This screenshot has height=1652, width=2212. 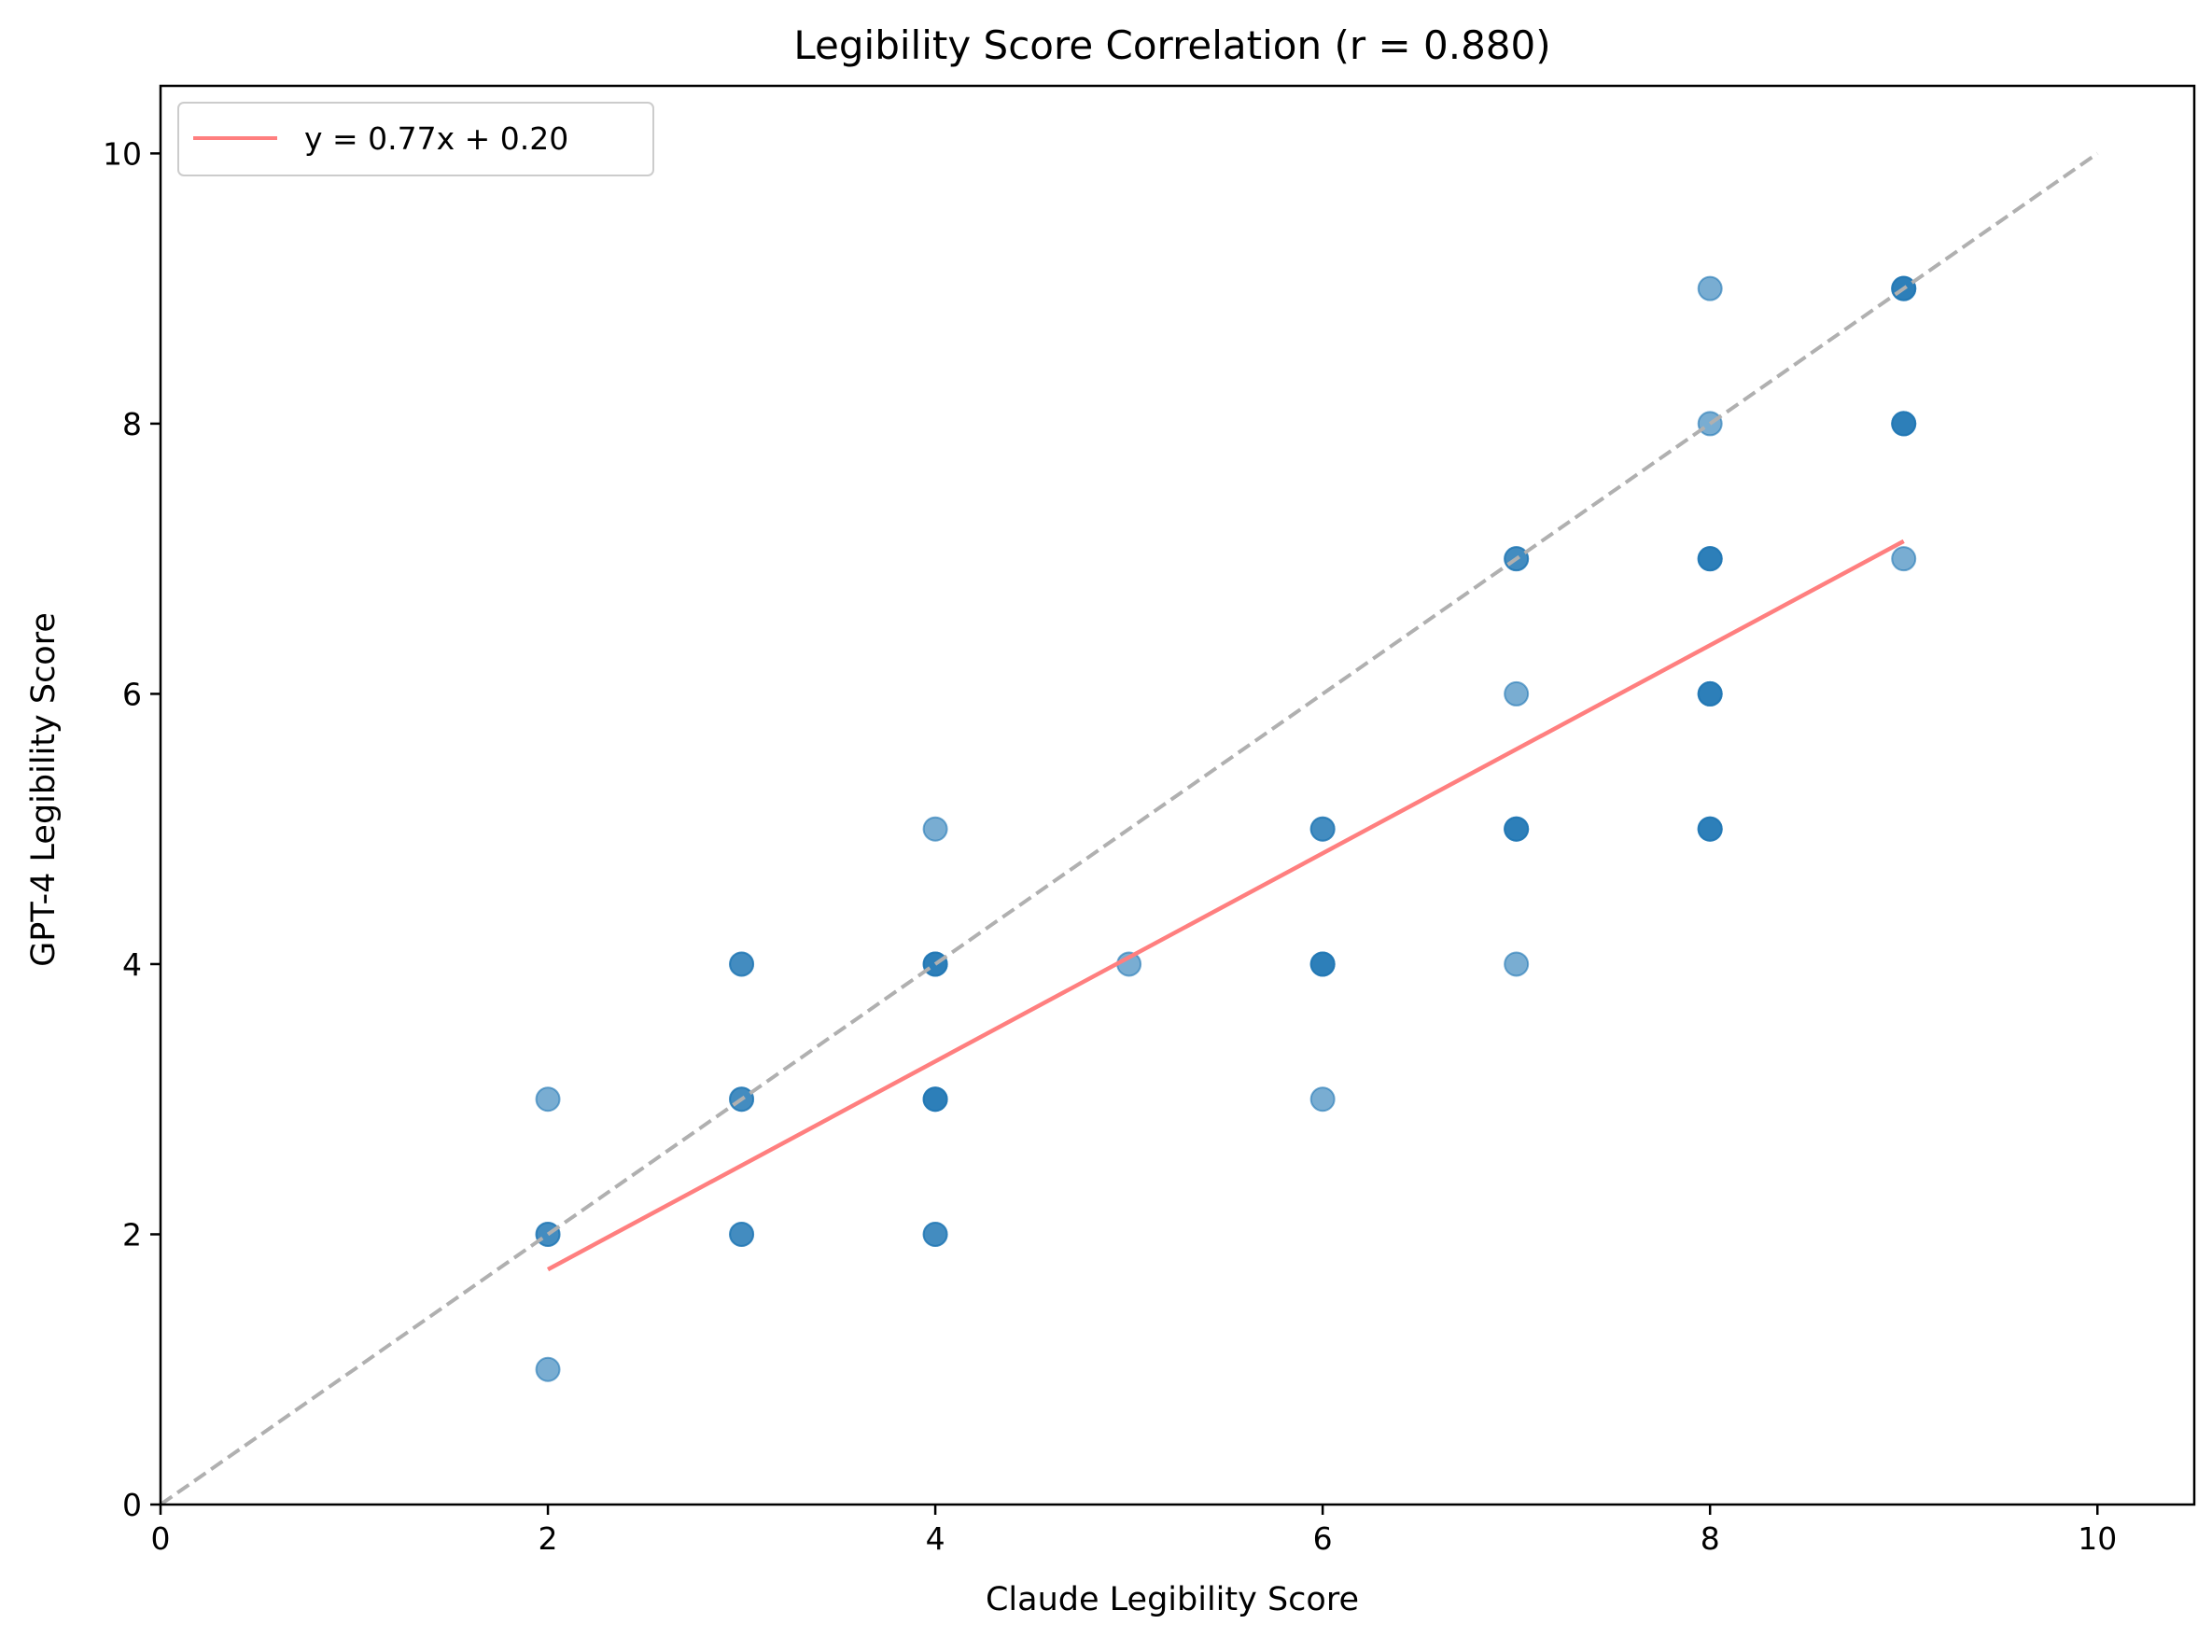 I want to click on x-tick-label: 0, so click(x=161, y=1538).